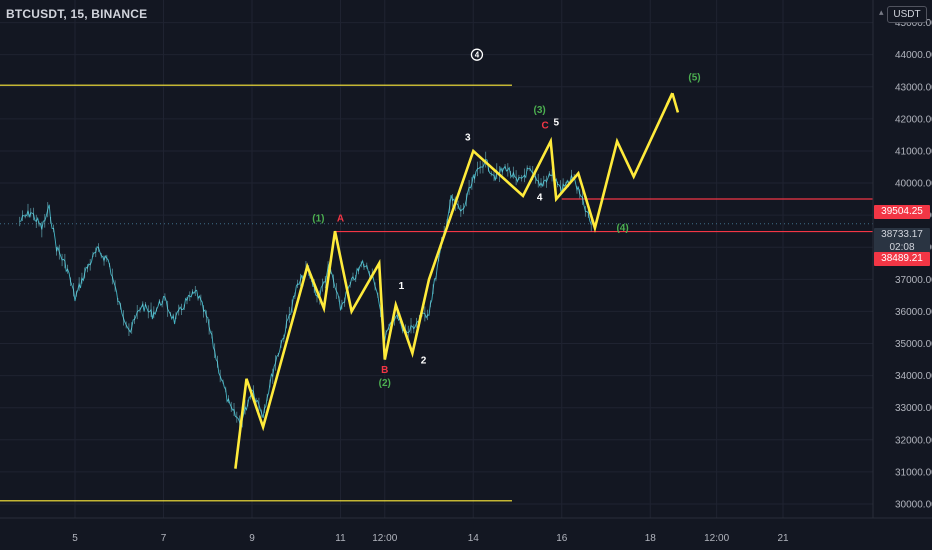 The image size is (932, 550). I want to click on wave-label: (5), so click(694, 77).